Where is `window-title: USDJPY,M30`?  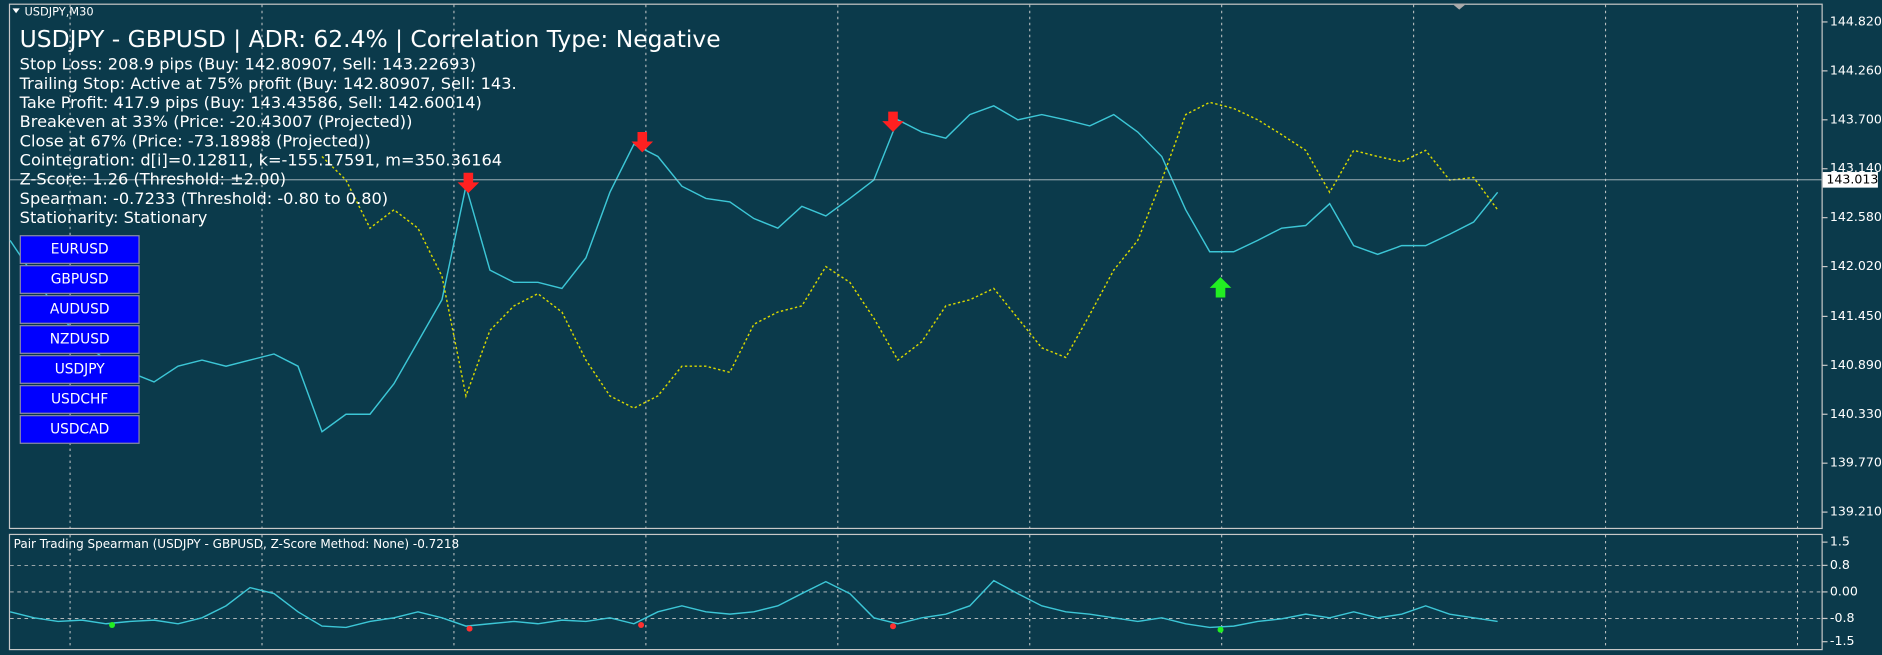 window-title: USDJPY,M30 is located at coordinates (58, 12).